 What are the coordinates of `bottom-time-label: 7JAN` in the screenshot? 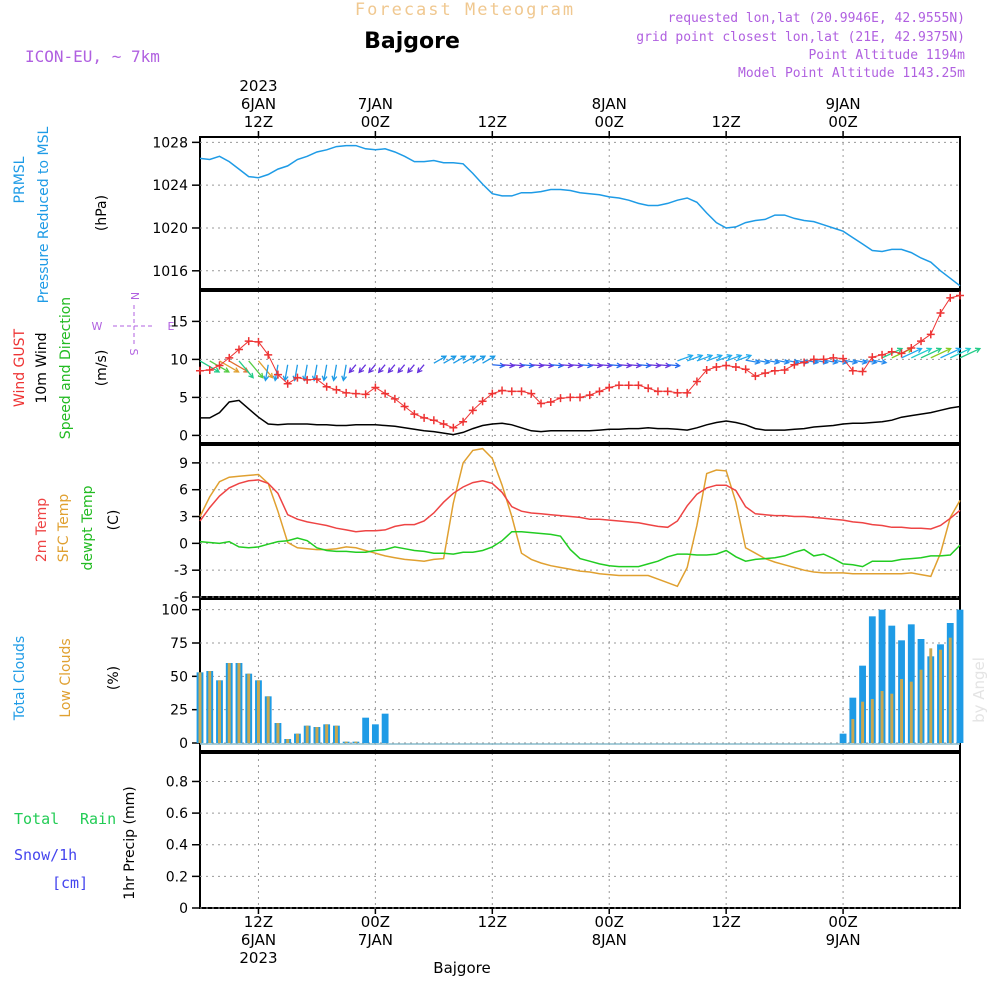 It's located at (375, 940).